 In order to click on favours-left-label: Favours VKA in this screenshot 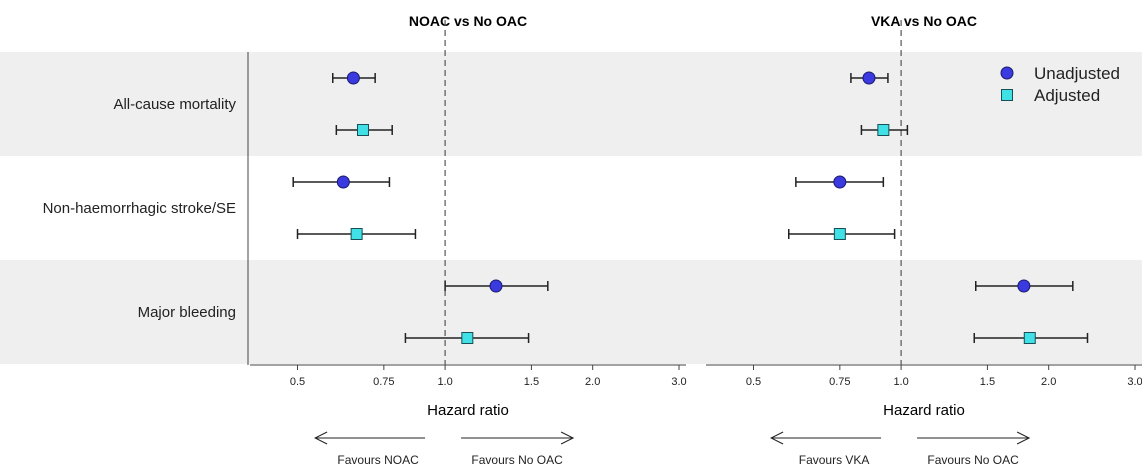, I will do `click(834, 460)`.